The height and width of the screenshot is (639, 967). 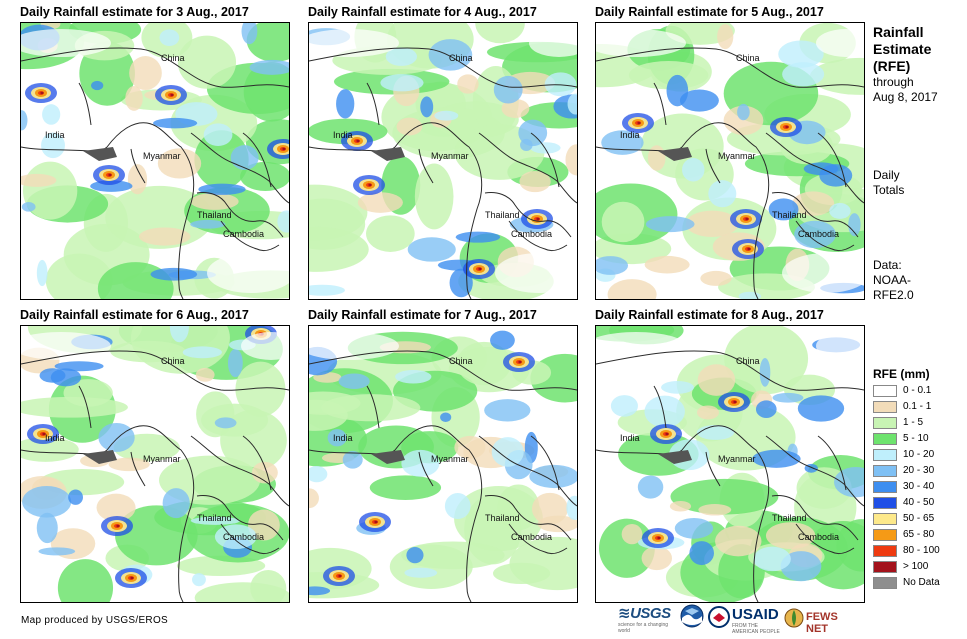 What do you see at coordinates (892, 280) in the screenshot?
I see `data-source-line1: NOAA-` at bounding box center [892, 280].